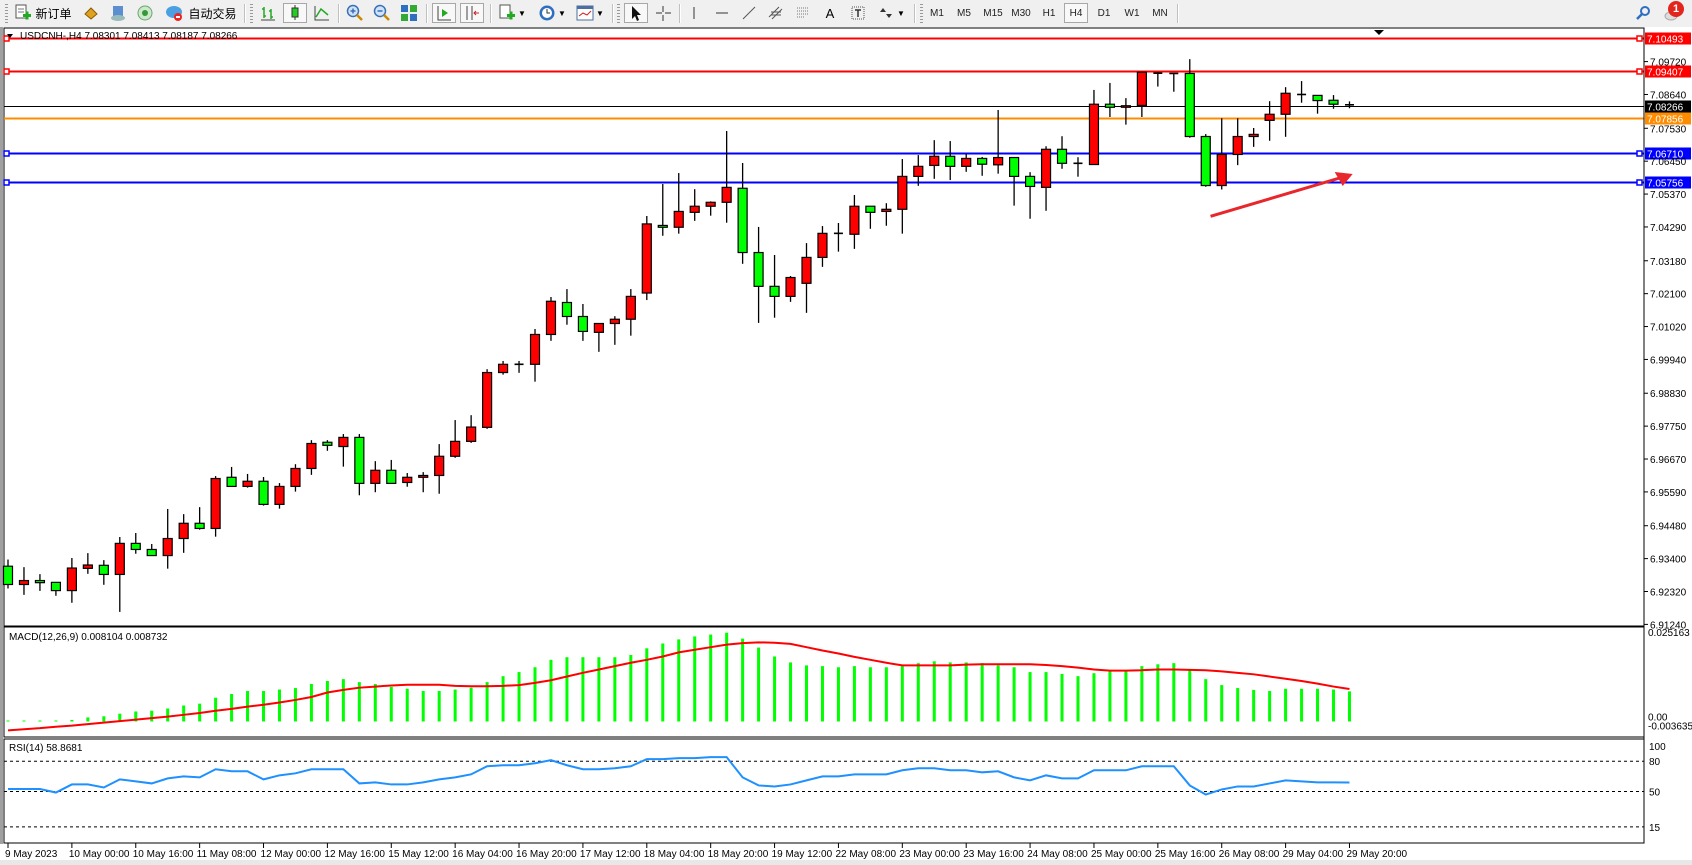 The width and height of the screenshot is (1692, 865). I want to click on timeframe-m1: M1, so click(937, 13).